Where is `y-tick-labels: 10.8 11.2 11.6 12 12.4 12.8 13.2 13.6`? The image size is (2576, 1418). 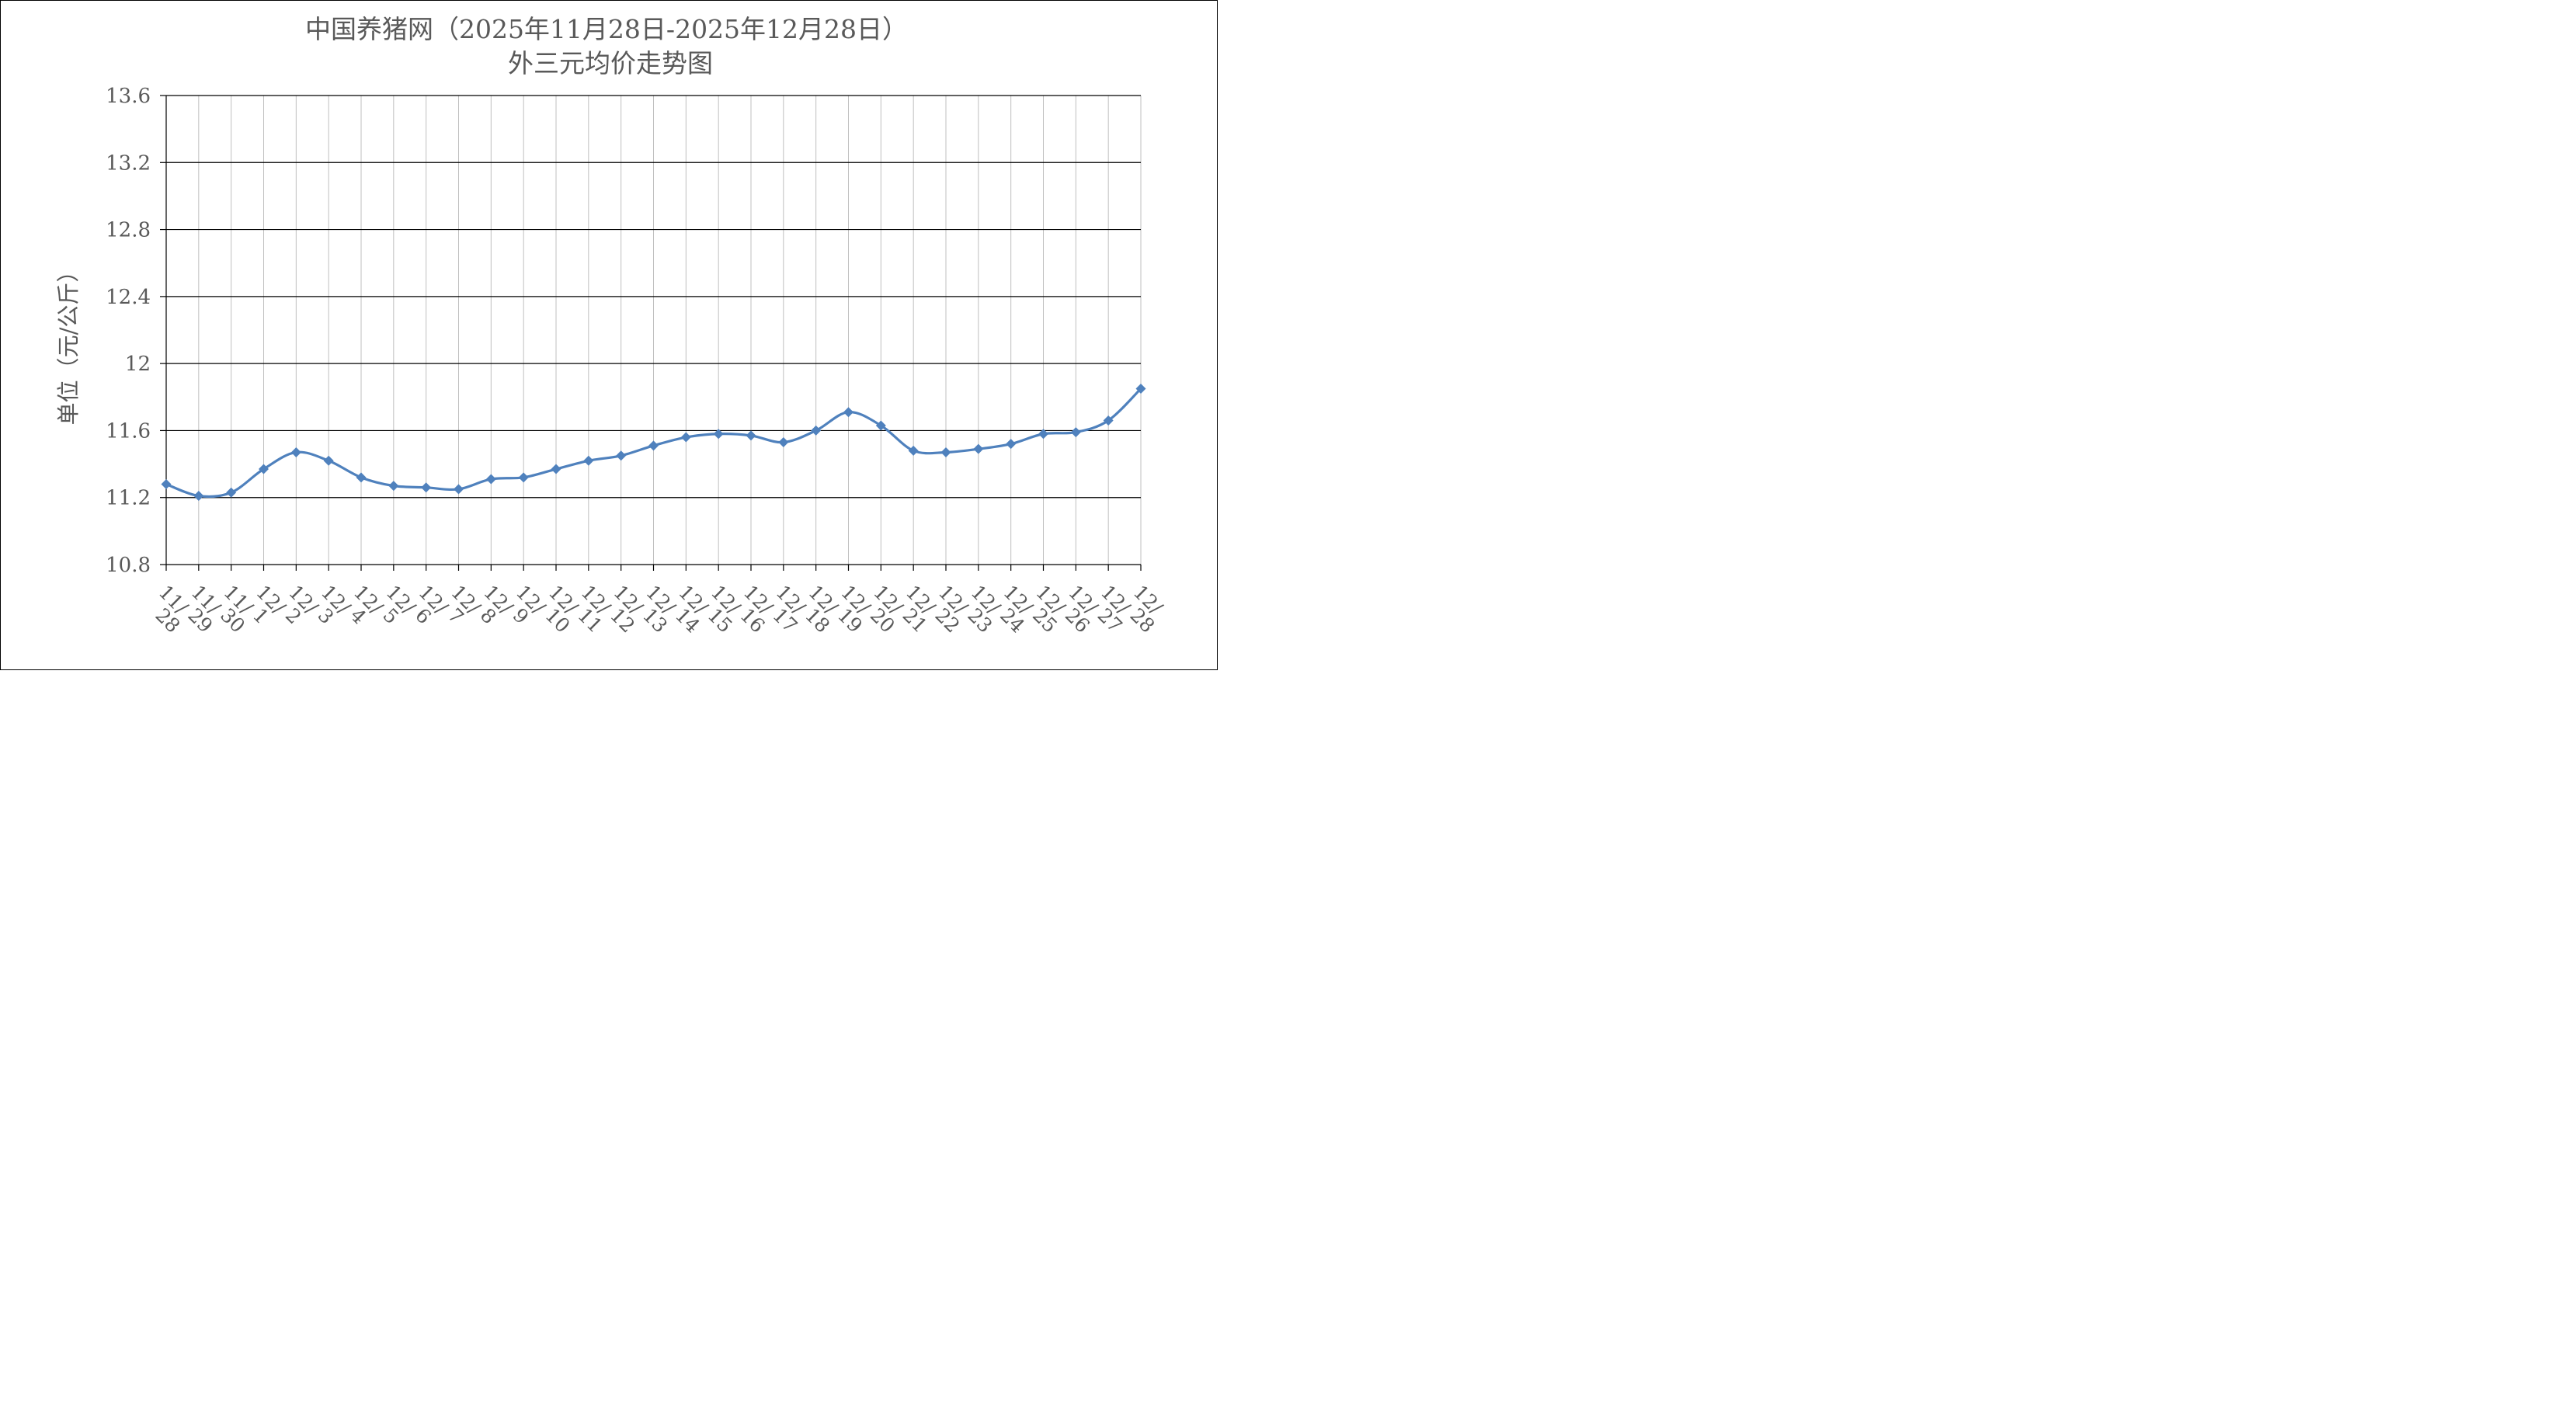
y-tick-labels: 10.8 11.2 11.6 12 12.4 12.8 13.2 13.6 is located at coordinates (128, 331).